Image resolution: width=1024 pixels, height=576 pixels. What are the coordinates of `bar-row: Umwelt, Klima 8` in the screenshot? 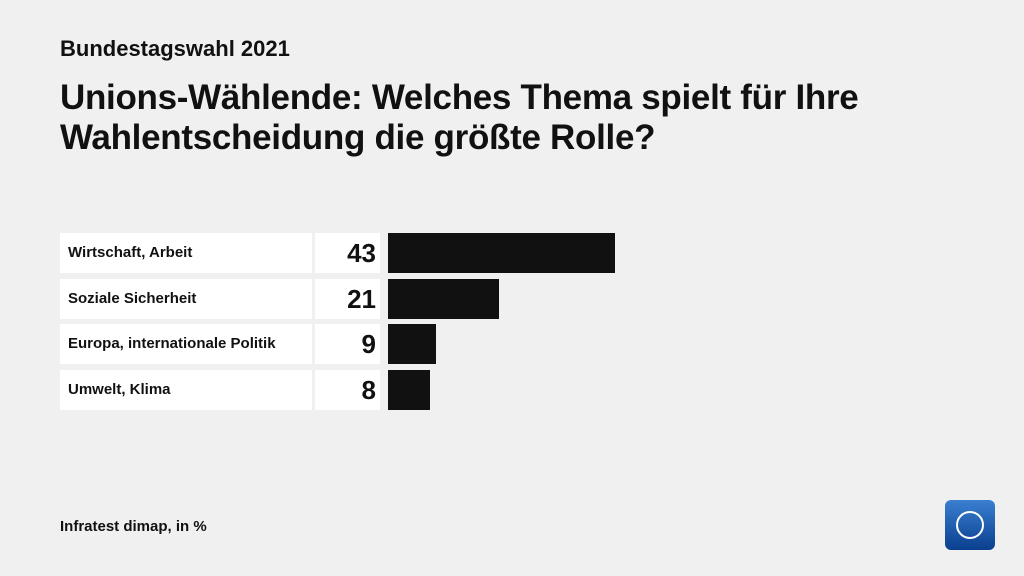 It's located at (510, 390).